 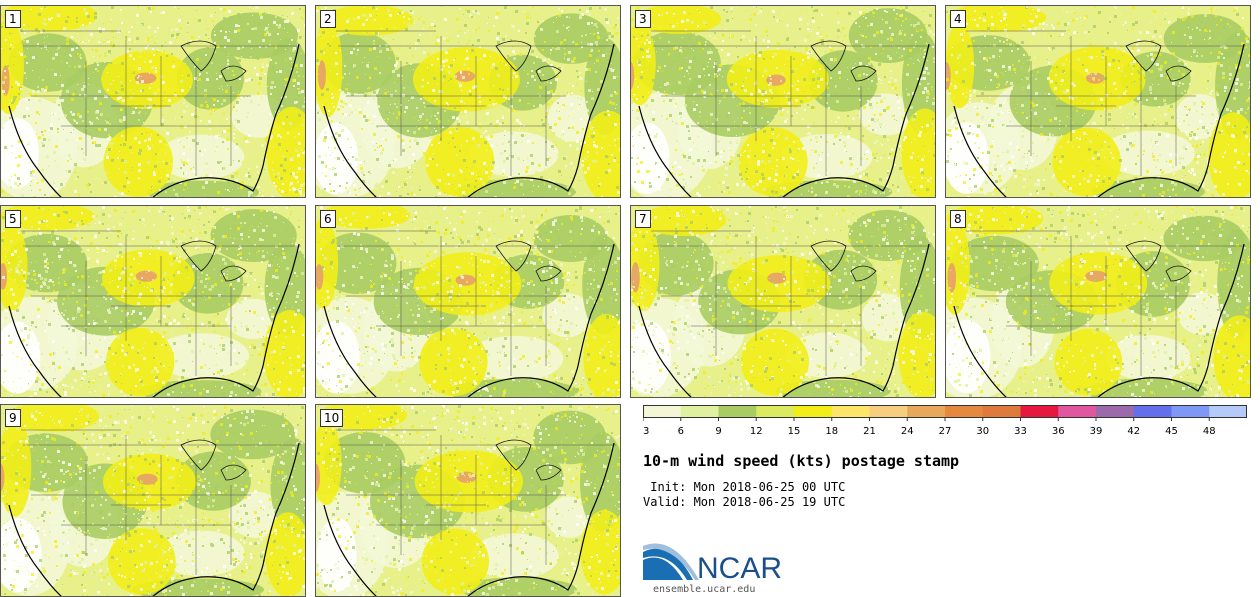 I want to click on stamp-panel-2: 2, so click(x=468, y=101).